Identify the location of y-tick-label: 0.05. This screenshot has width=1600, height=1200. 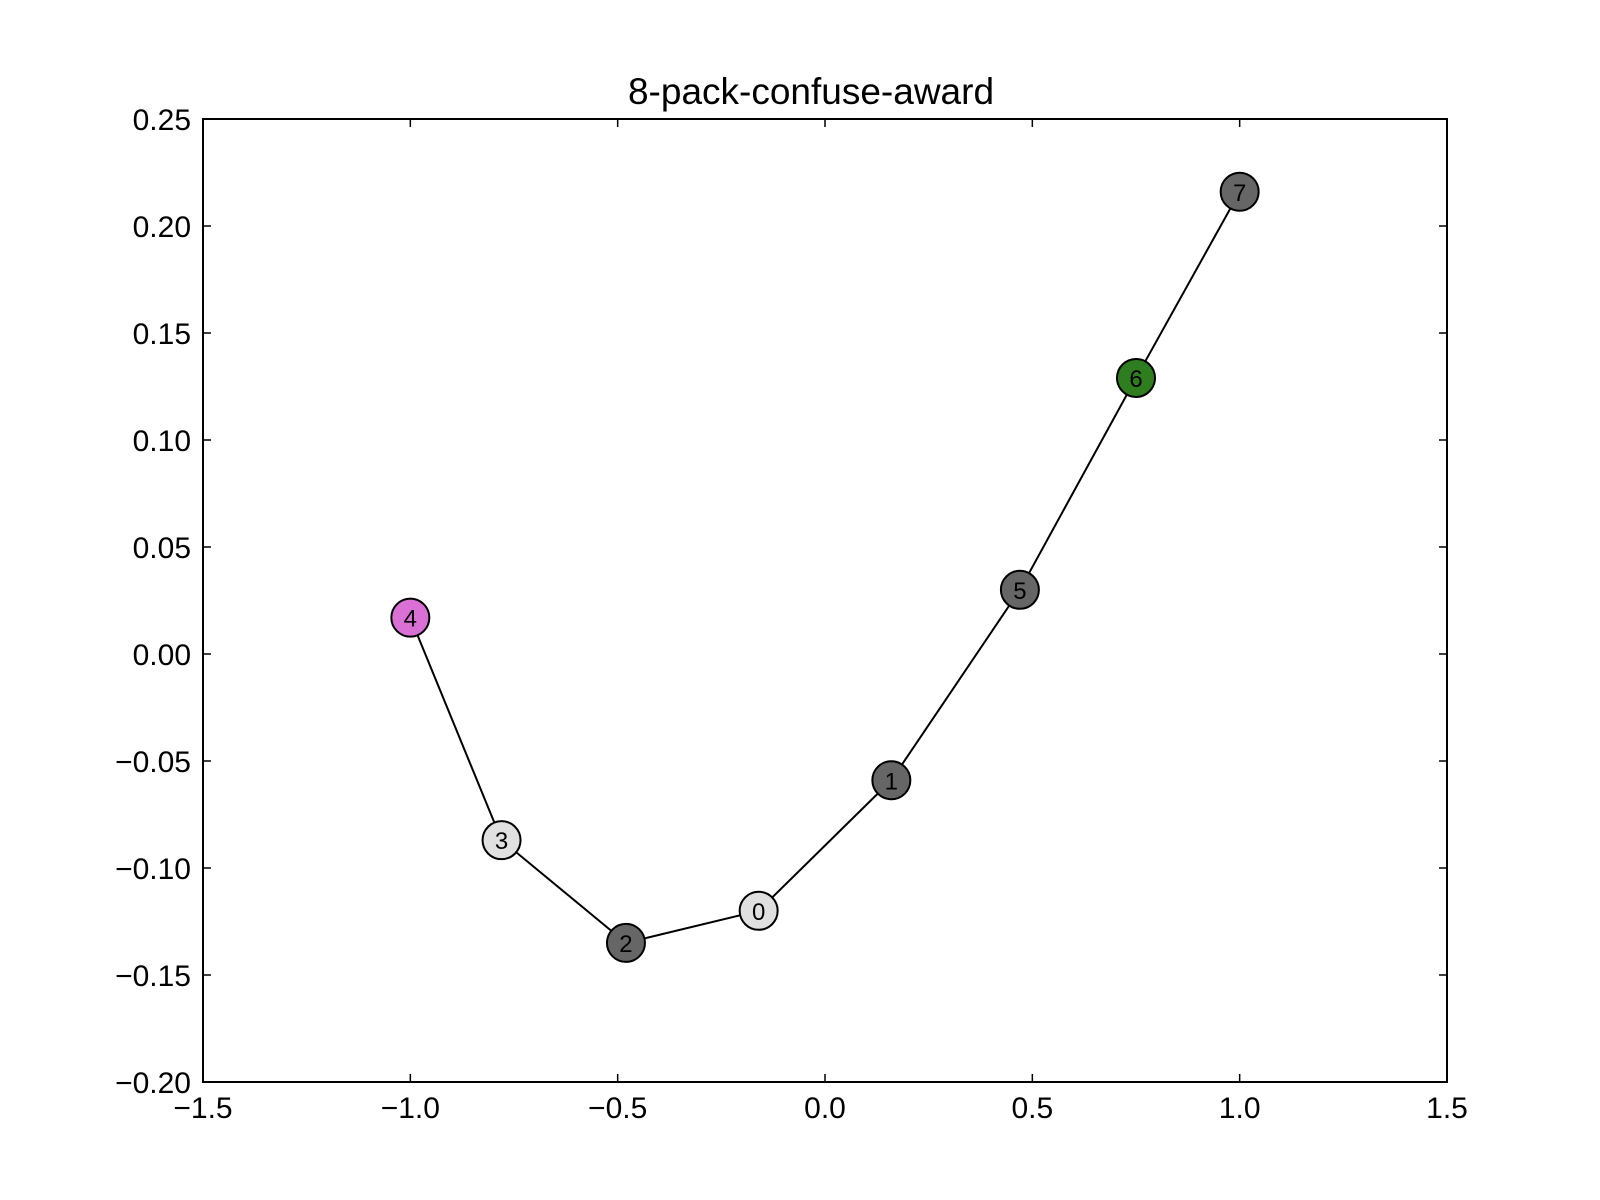
(162, 548).